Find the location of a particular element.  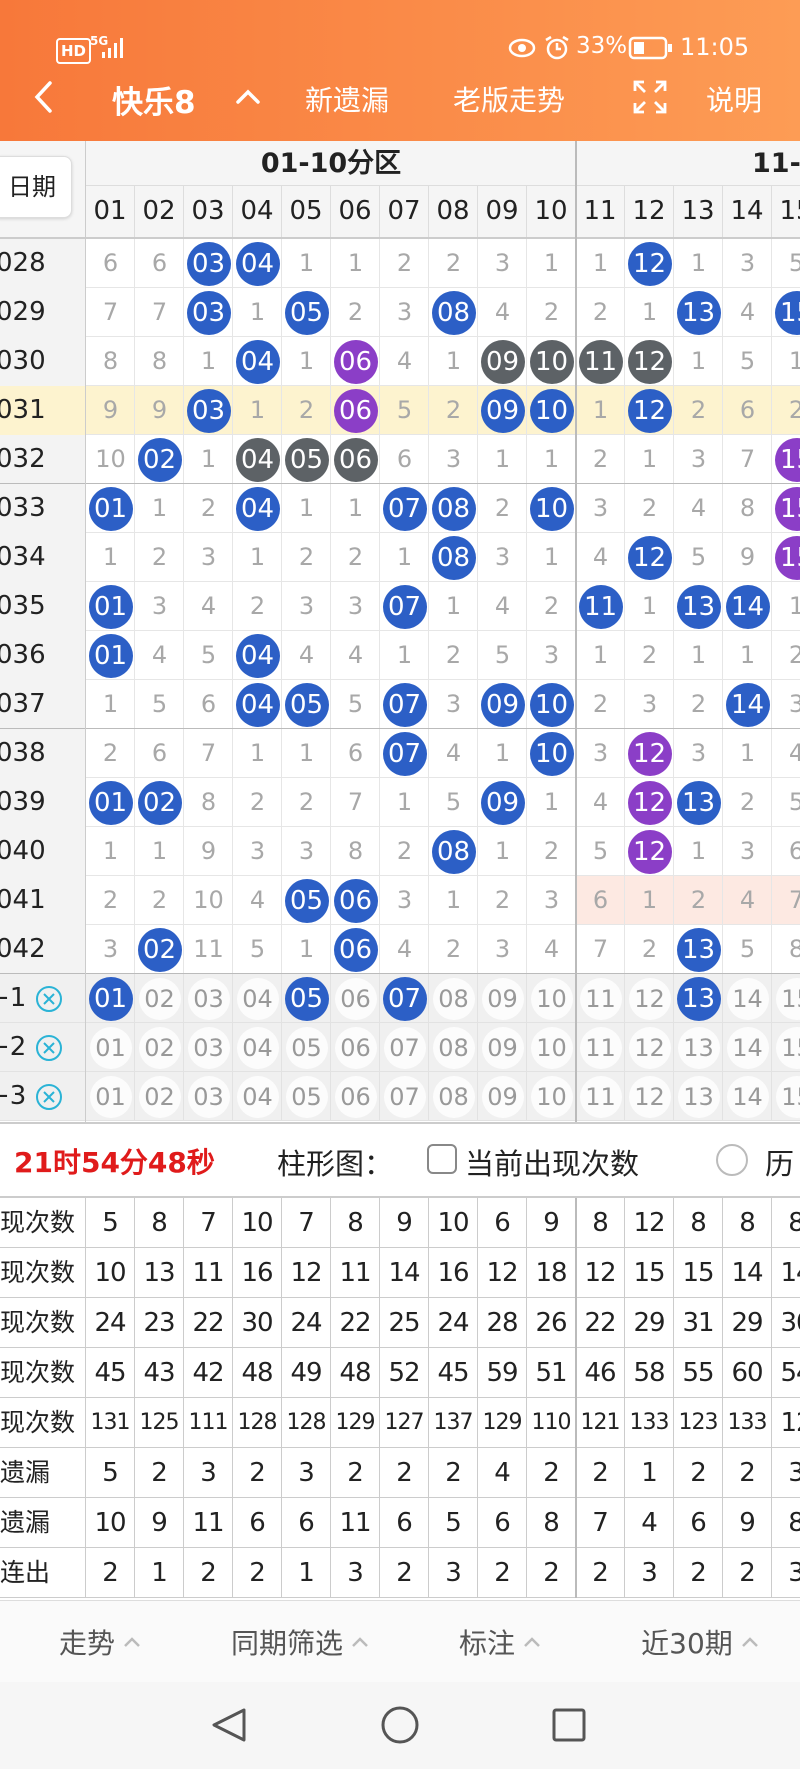

back-button is located at coordinates (44, 97).